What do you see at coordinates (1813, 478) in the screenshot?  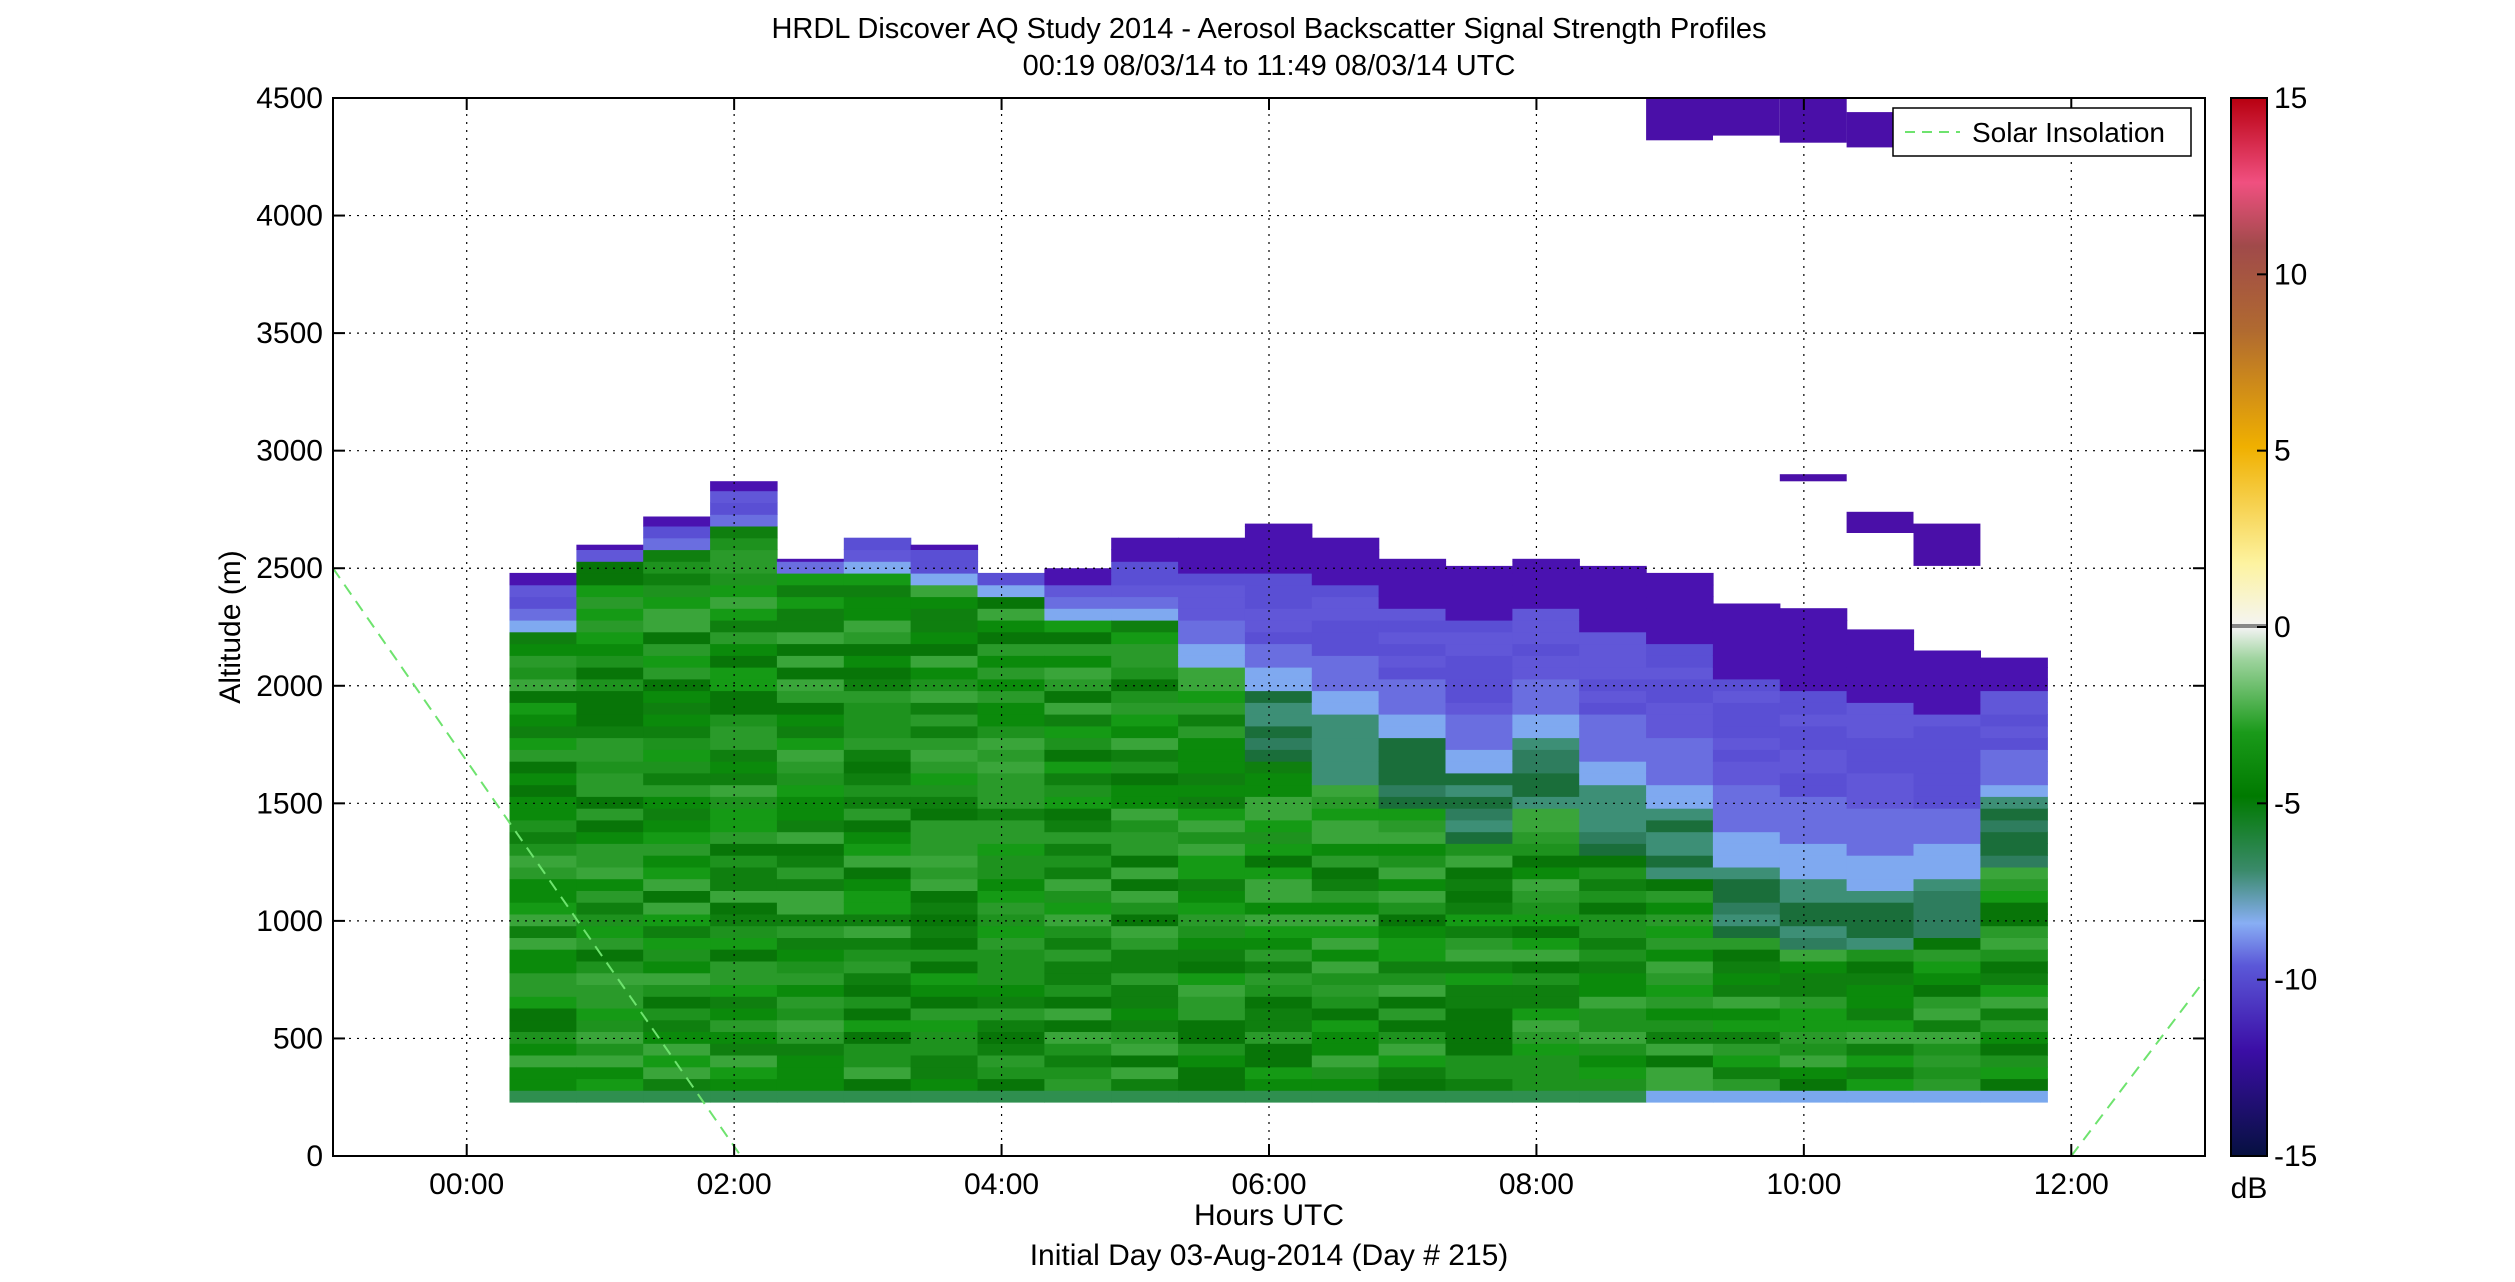 I see `upper-layer-patch` at bounding box center [1813, 478].